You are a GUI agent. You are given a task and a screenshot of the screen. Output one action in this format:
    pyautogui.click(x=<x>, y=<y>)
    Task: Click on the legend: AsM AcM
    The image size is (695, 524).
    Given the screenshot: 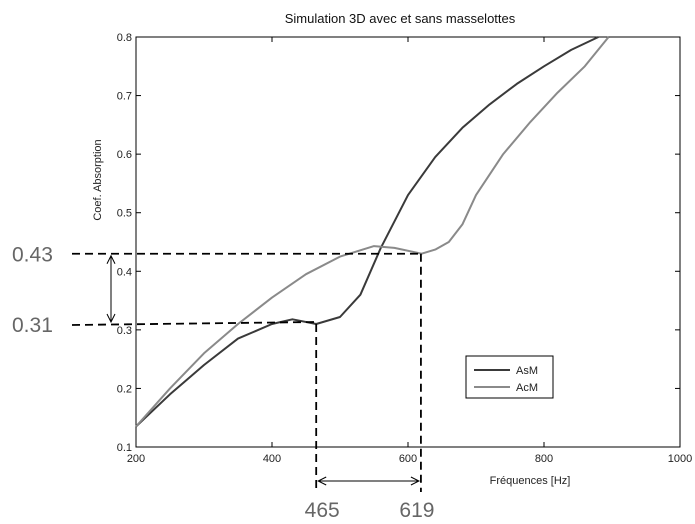 What is the action you would take?
    pyautogui.click(x=509, y=377)
    